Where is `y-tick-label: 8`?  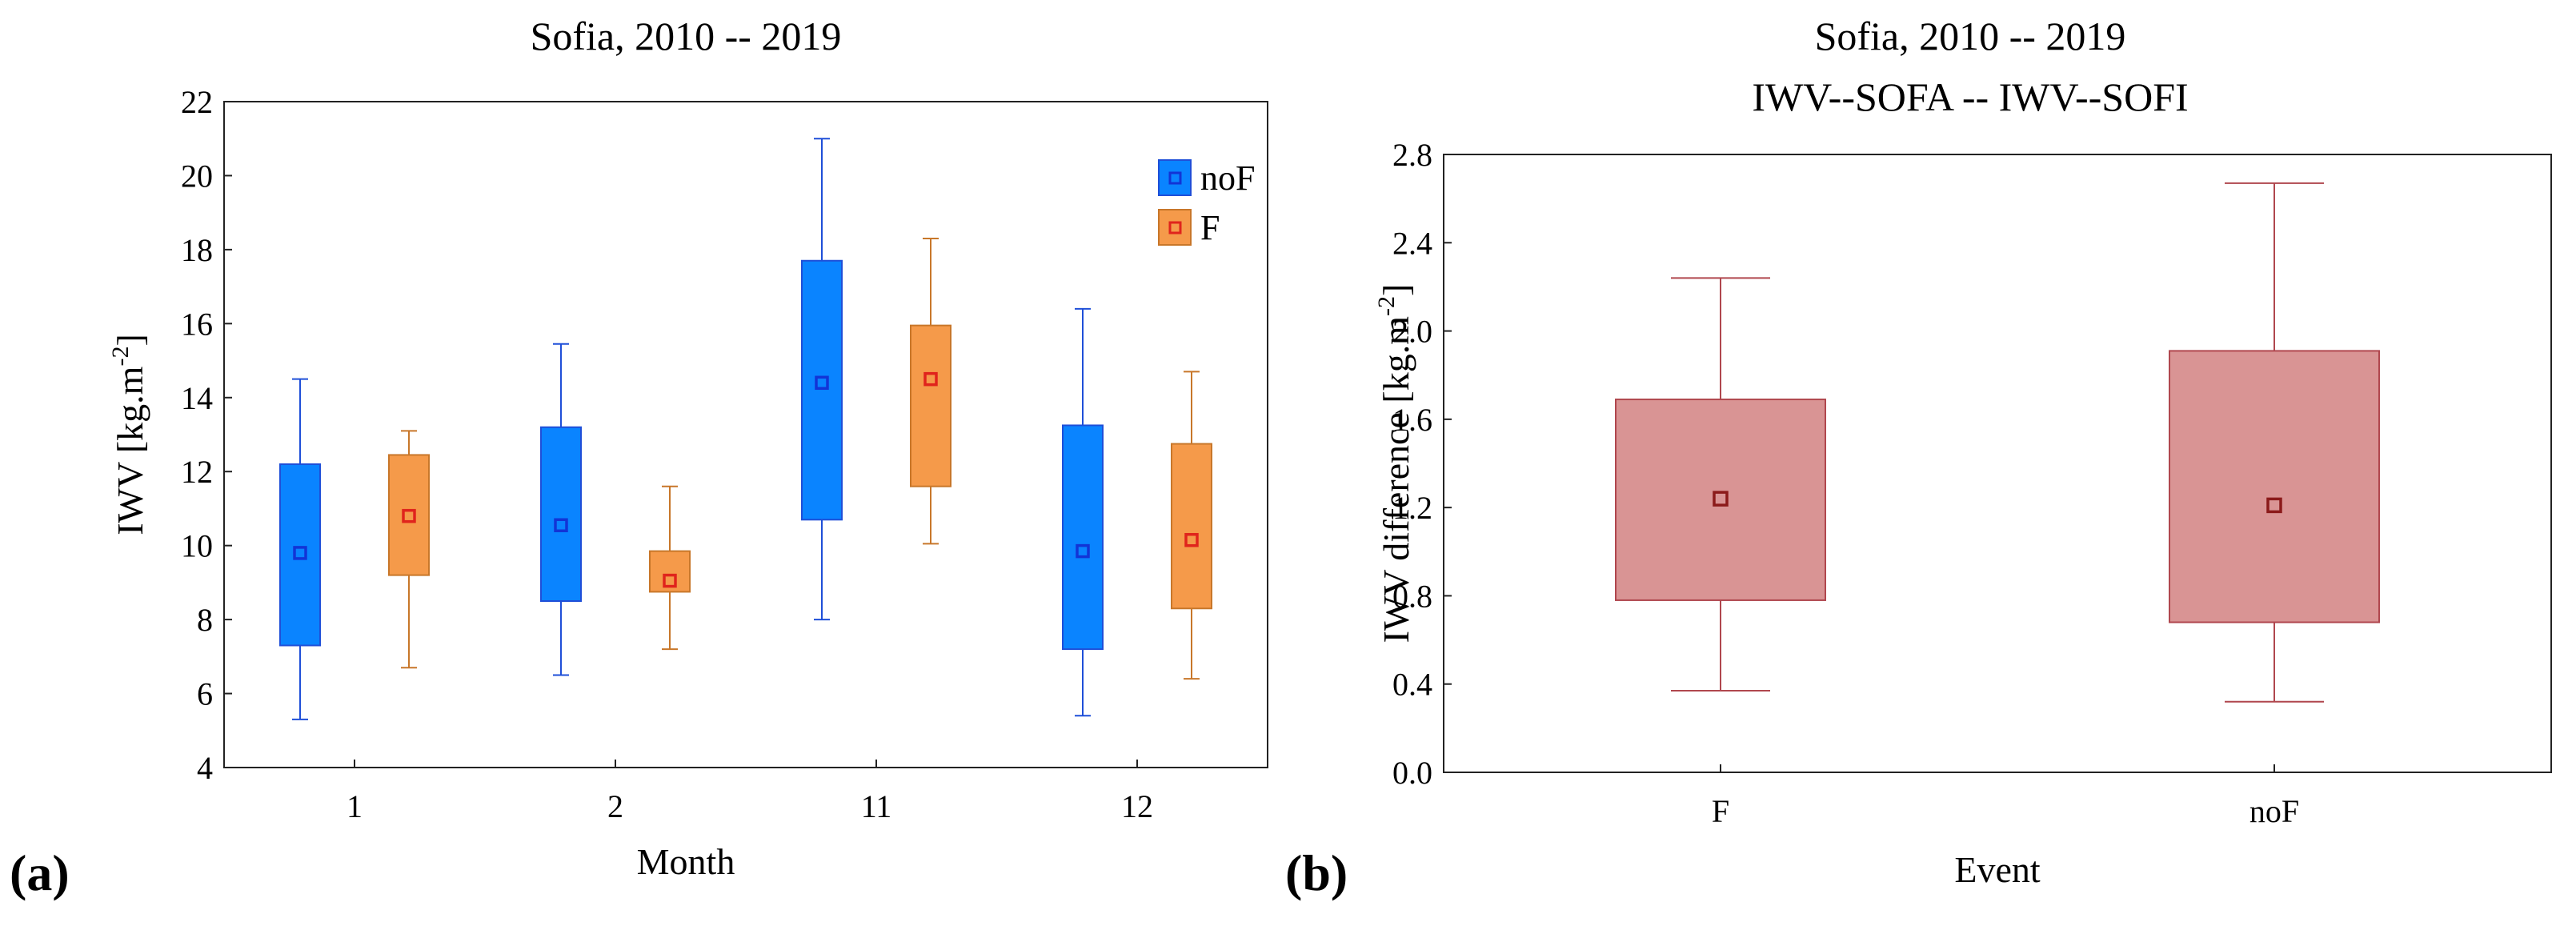
y-tick-label: 8 is located at coordinates (205, 620).